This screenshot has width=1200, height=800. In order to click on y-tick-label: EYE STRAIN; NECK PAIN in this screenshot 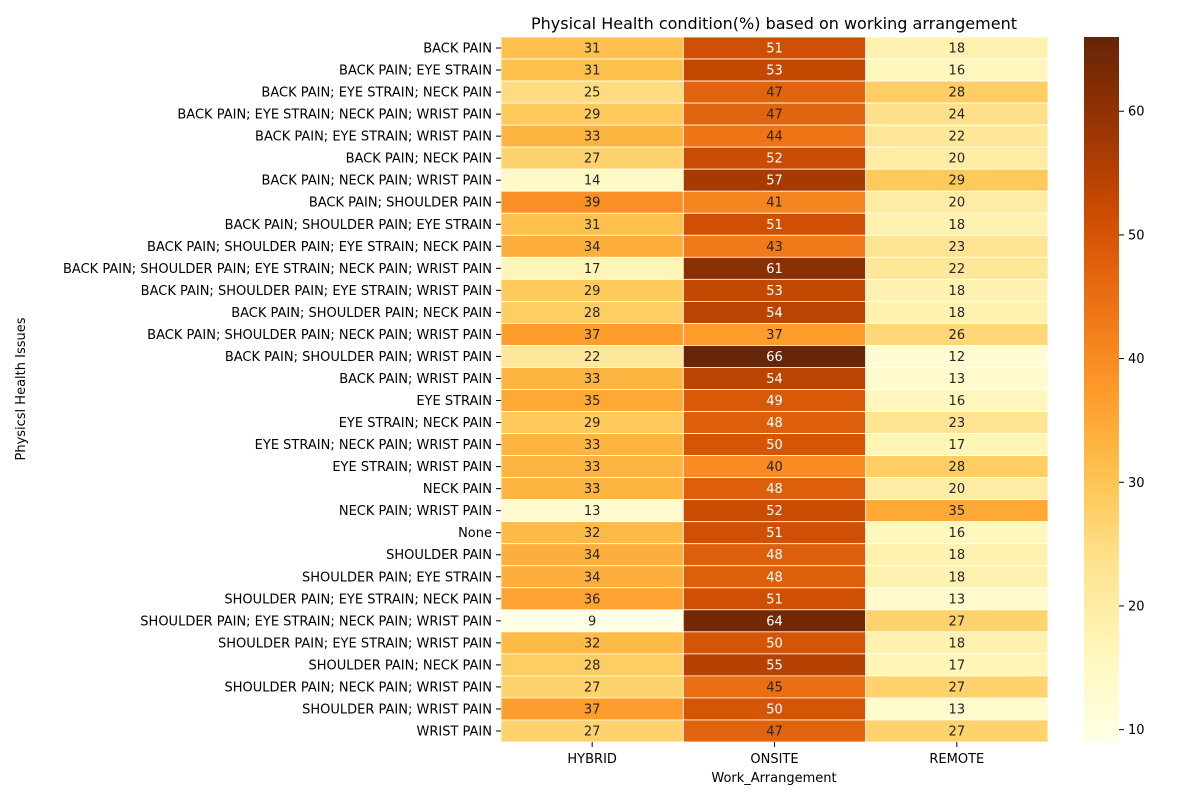, I will do `click(415, 423)`.